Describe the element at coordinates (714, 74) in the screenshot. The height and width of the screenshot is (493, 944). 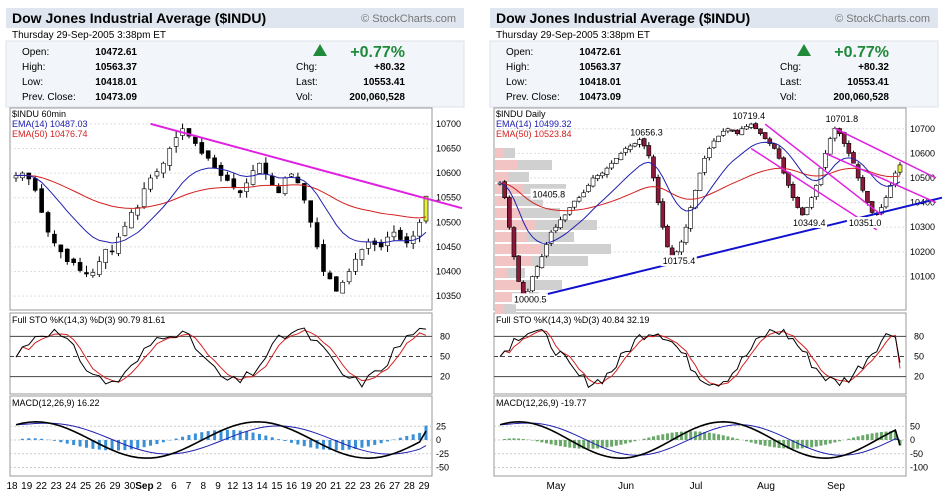
I see `quote-panel` at that location.